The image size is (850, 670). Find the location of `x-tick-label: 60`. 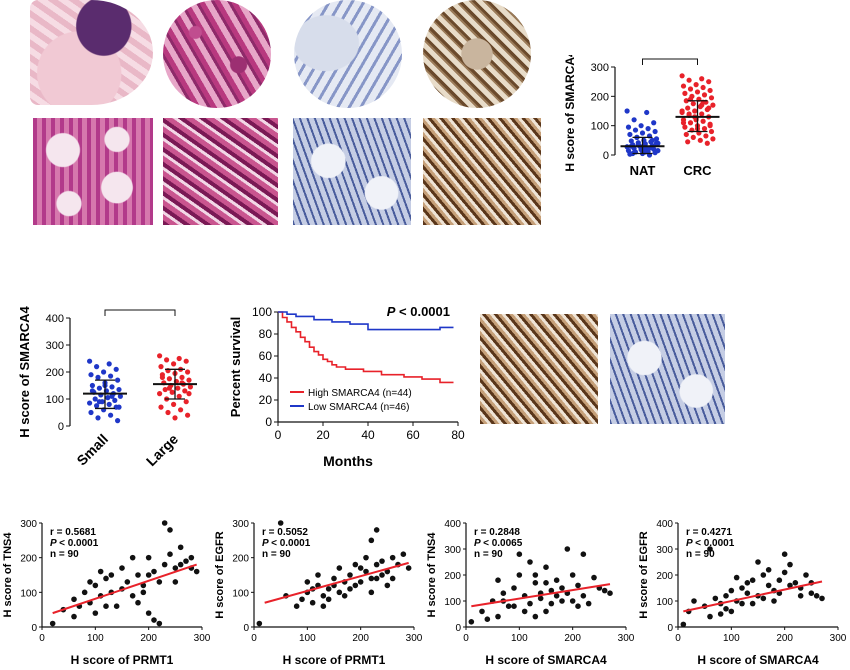

x-tick-label: 60 is located at coordinates (413, 435).